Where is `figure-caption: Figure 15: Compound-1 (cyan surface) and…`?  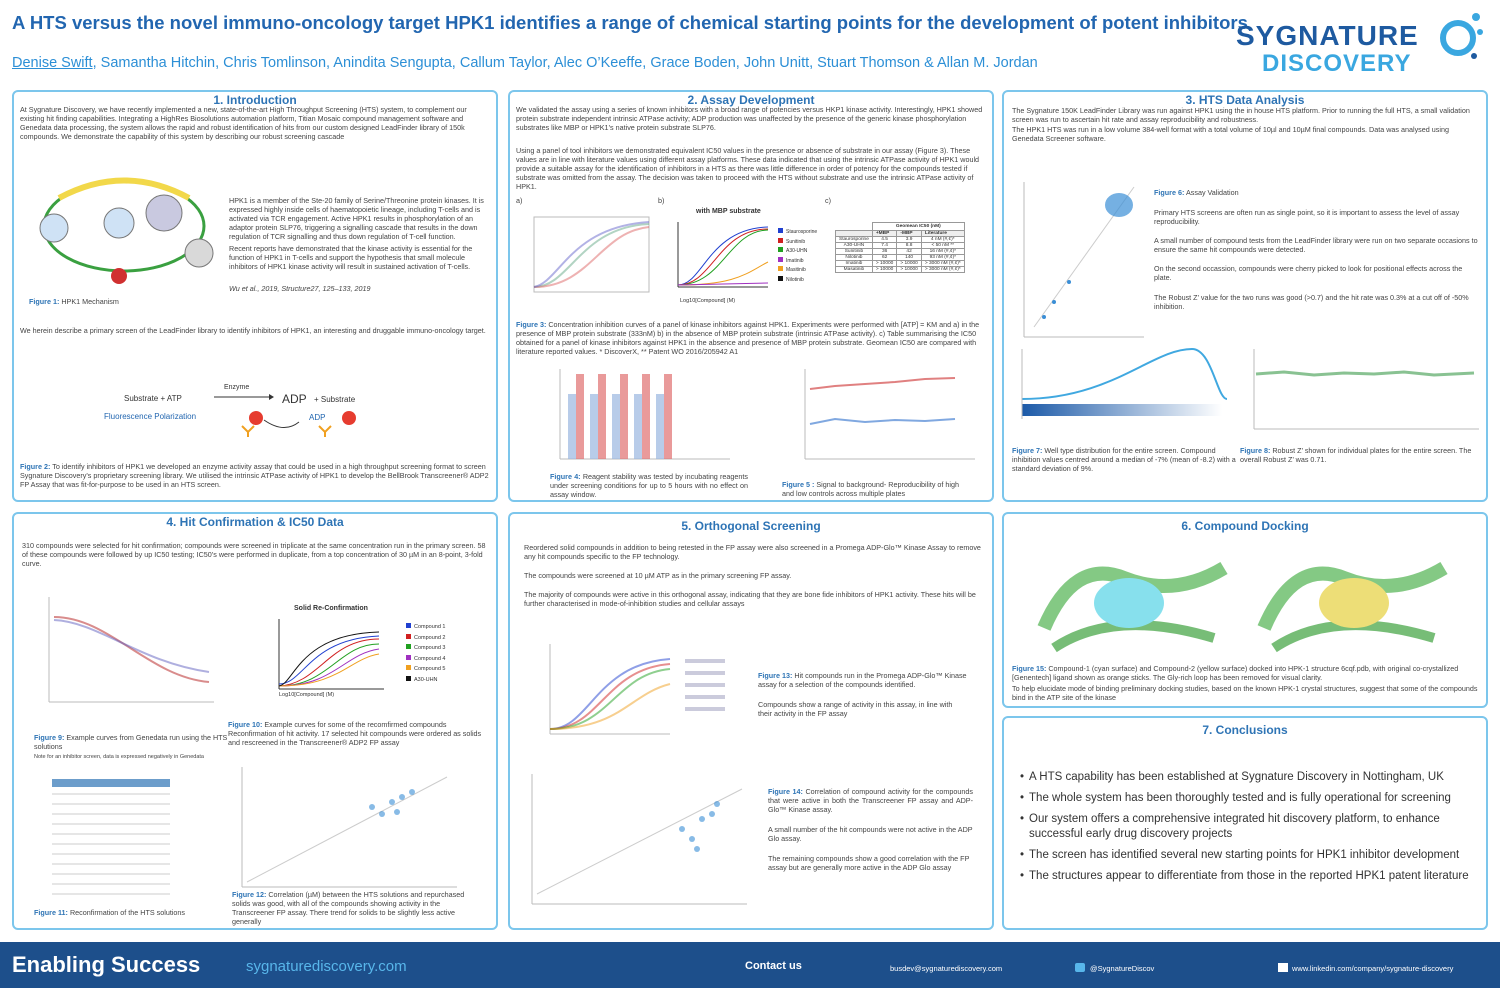 figure-caption: Figure 15: Compound-1 (cyan surface) and… is located at coordinates (1247, 673).